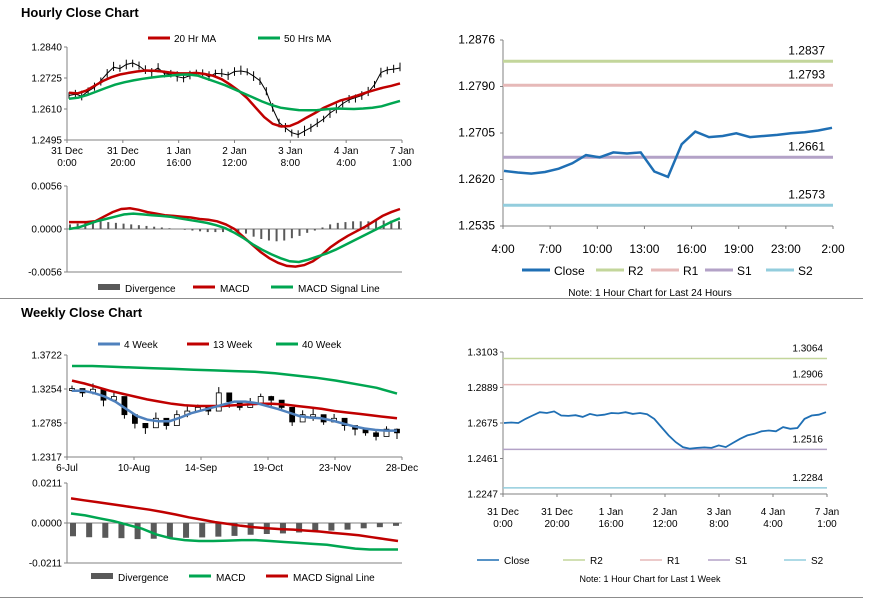 The image size is (873, 601). What do you see at coordinates (234, 98) in the screenshot?
I see `hourly_price-series-20-hr-ma` at bounding box center [234, 98].